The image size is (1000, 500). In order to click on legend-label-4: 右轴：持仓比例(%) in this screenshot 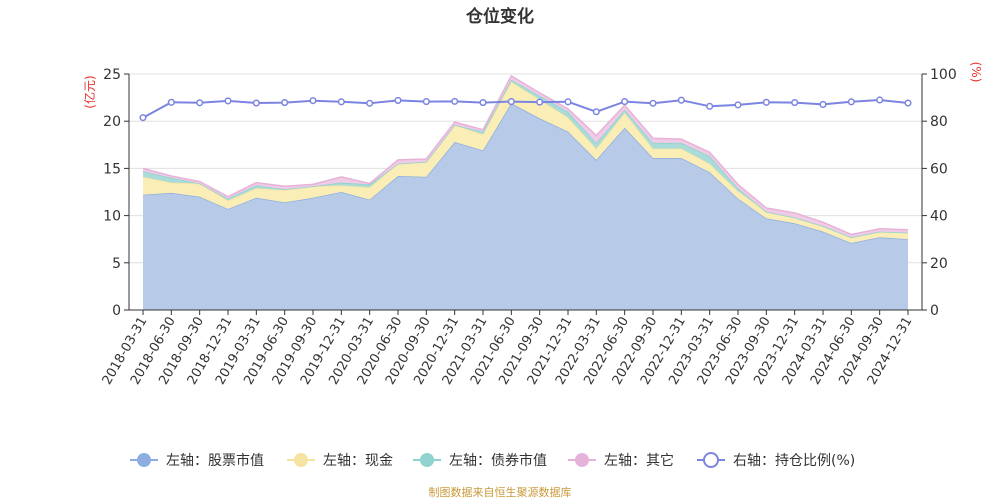, I will do `click(794, 461)`.